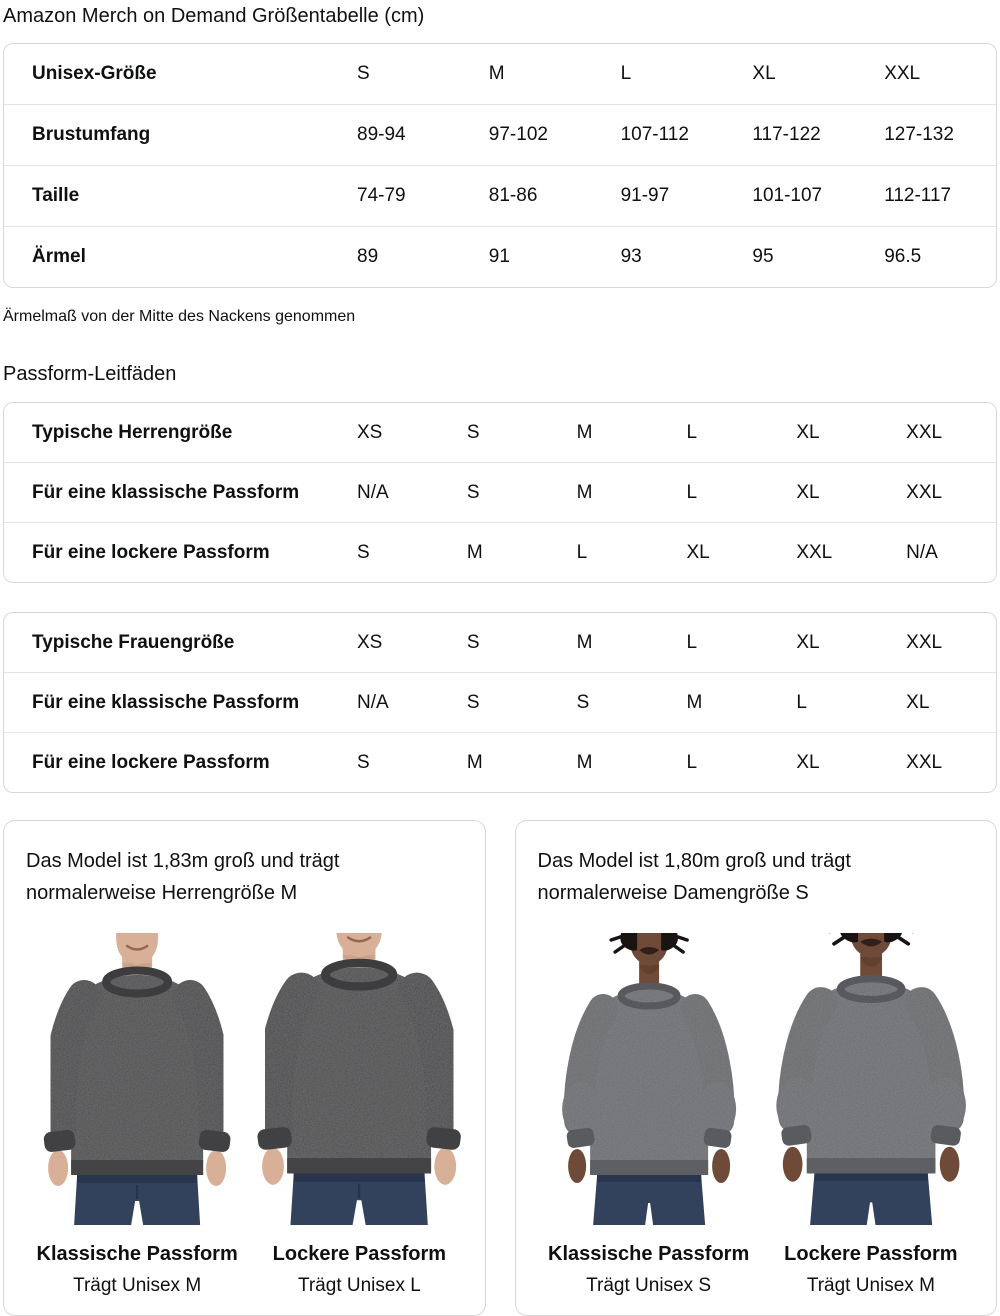 The height and width of the screenshot is (1316, 1000). I want to click on table-row: Ärmel 89 91 93 95 96.5, so click(500, 256).